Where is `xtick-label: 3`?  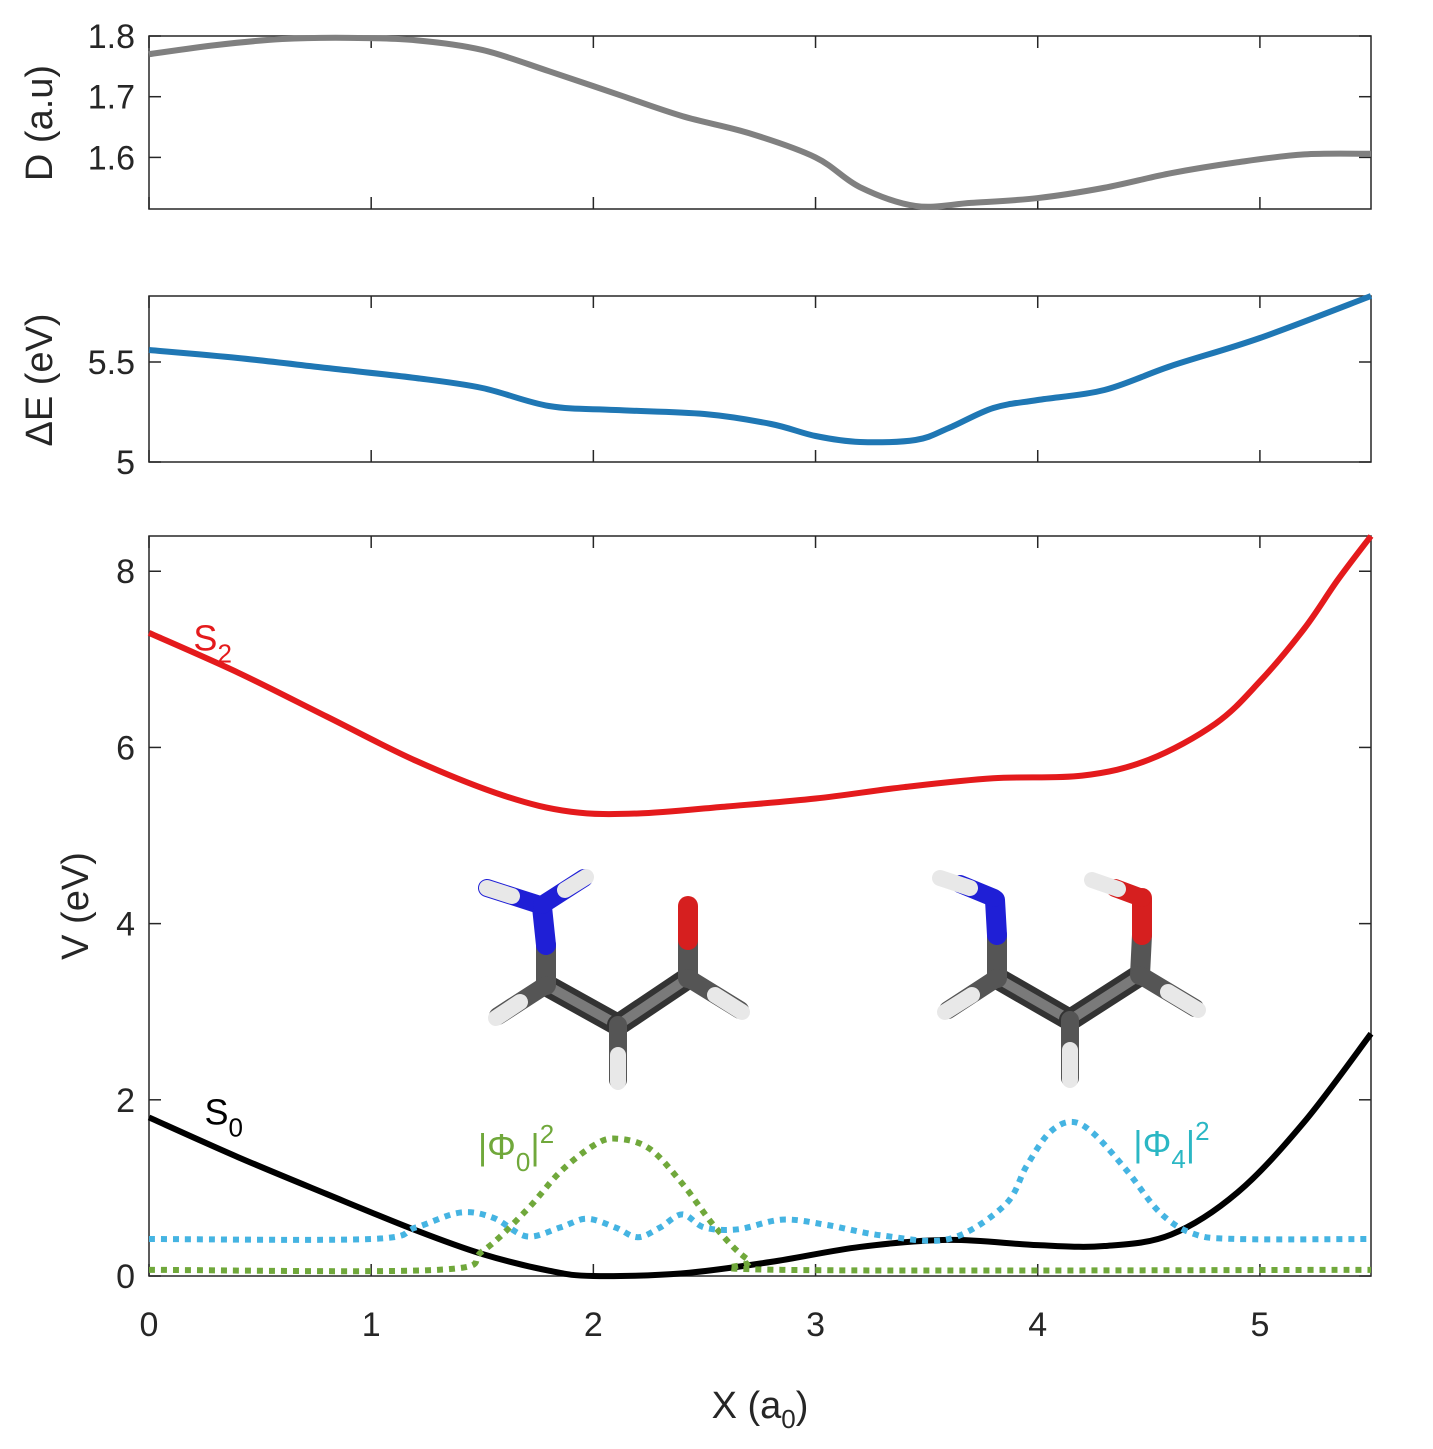 xtick-label: 3 is located at coordinates (815, 1325).